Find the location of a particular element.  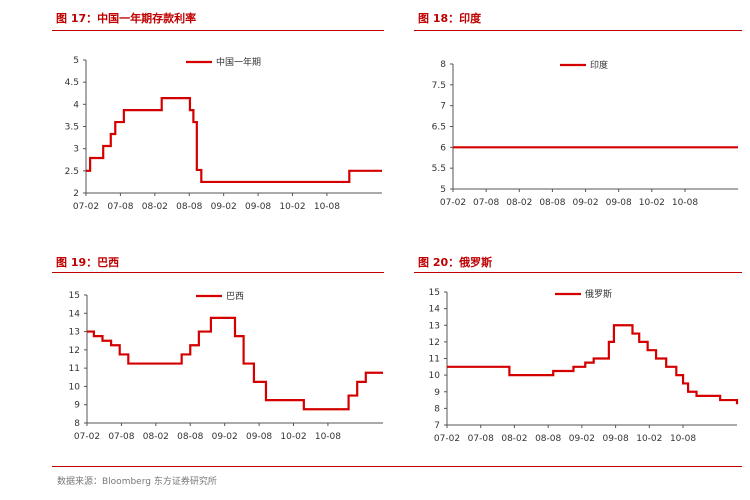

y-tick-label: 4.5 is located at coordinates (72, 83).